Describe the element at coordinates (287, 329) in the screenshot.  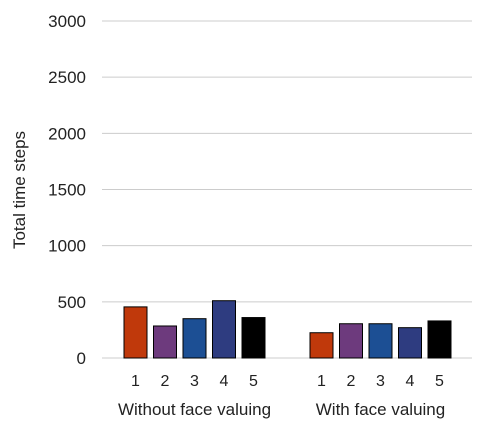
I see `bars` at that location.